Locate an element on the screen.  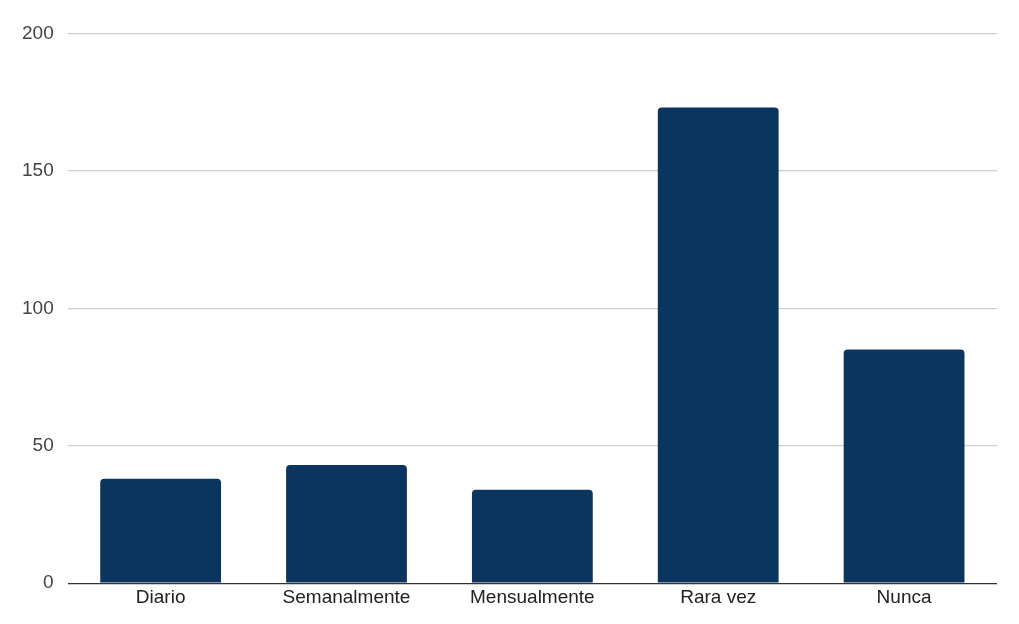
x-tick-label: Mensualmente is located at coordinates (532, 596).